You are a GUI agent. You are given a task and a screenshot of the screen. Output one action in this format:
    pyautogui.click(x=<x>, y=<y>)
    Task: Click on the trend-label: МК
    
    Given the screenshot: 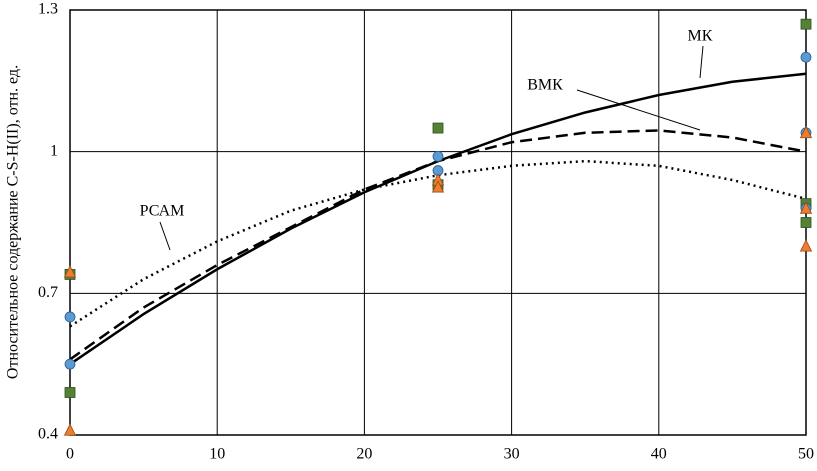 What is the action you would take?
    pyautogui.click(x=700, y=36)
    